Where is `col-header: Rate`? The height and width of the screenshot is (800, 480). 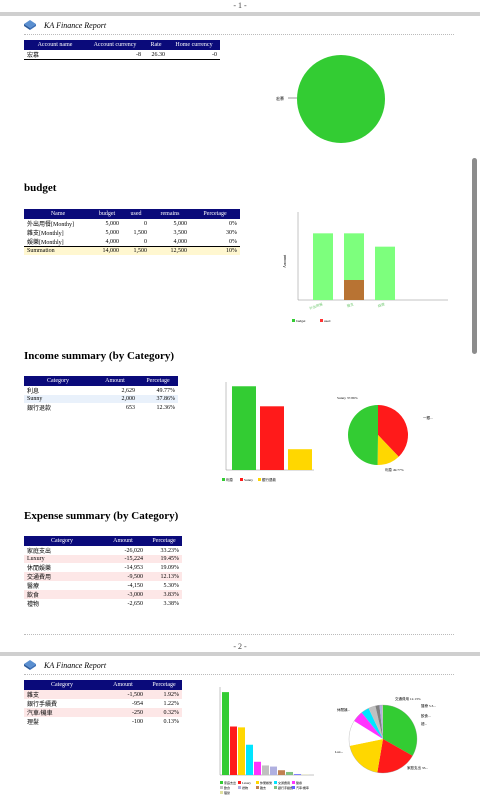
col-header: Rate is located at coordinates (156, 45).